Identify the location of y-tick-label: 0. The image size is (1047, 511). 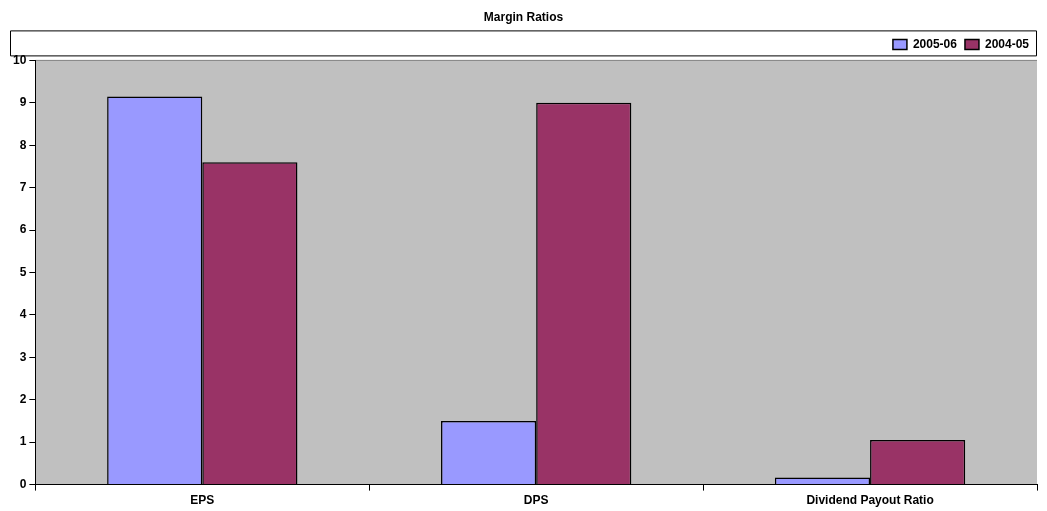
(23, 483).